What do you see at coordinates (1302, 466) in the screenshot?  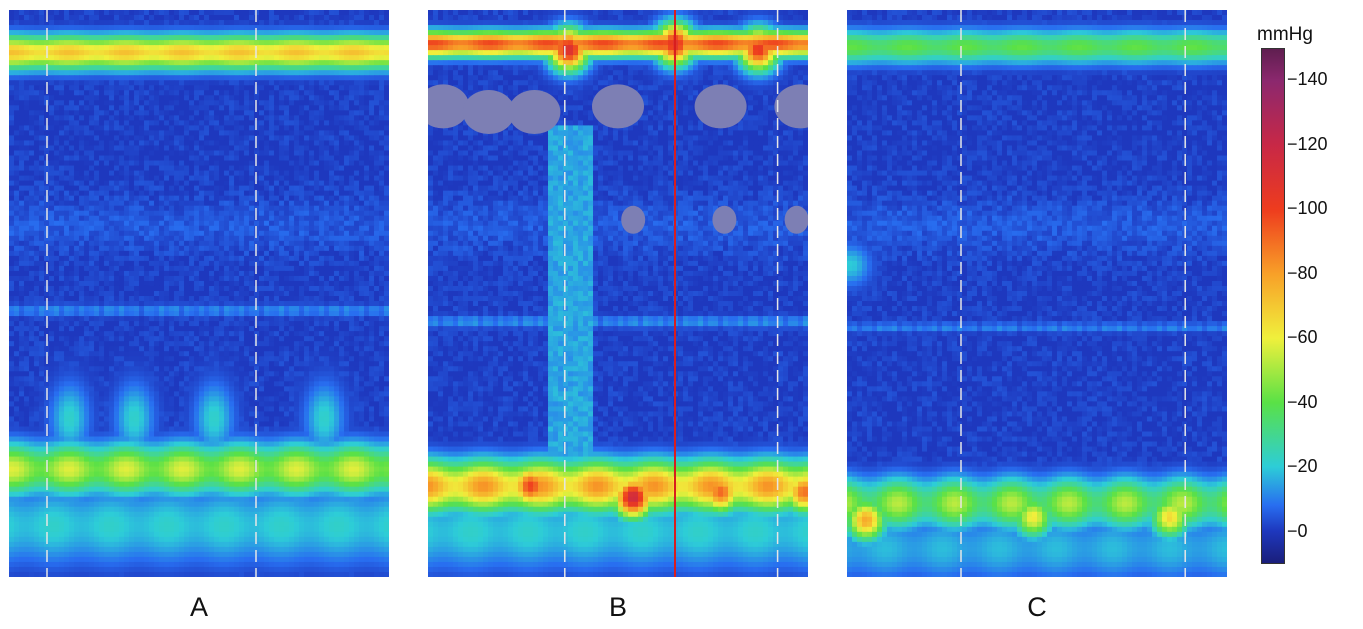 I see `colorbar-tick-label: −20` at bounding box center [1302, 466].